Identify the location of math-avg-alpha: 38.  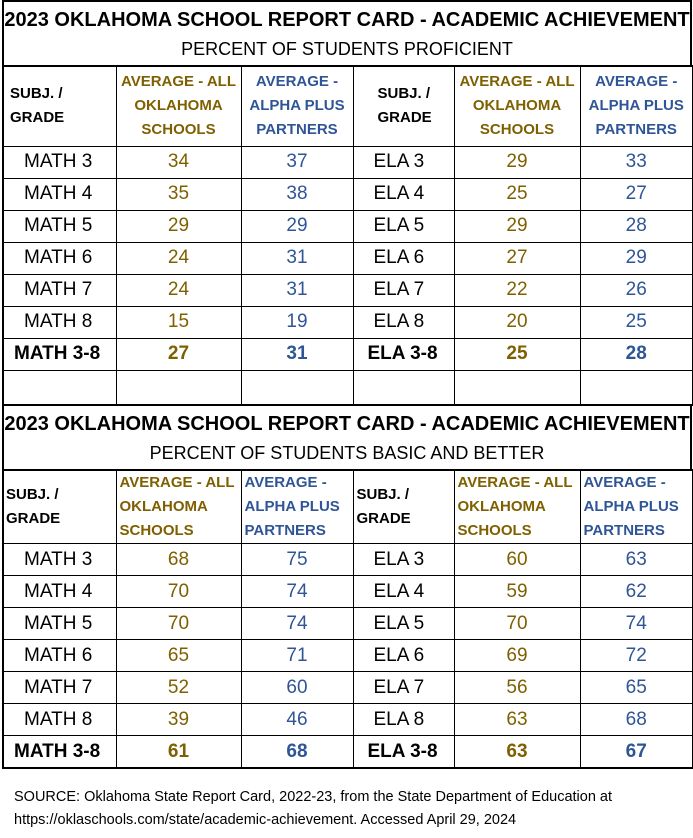
(297, 194).